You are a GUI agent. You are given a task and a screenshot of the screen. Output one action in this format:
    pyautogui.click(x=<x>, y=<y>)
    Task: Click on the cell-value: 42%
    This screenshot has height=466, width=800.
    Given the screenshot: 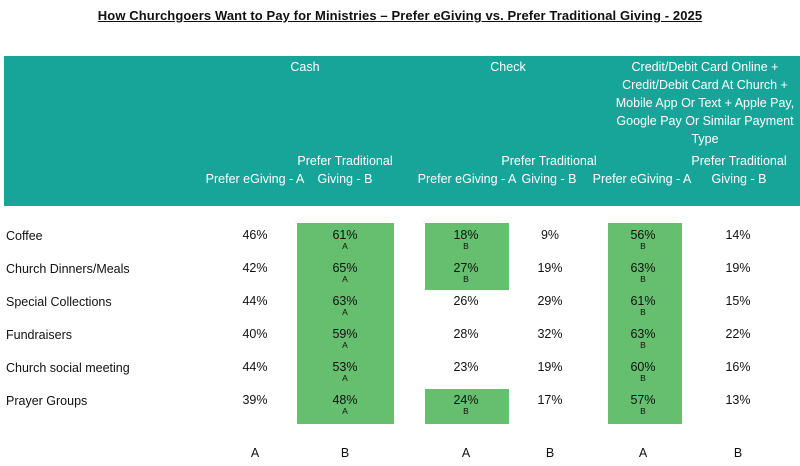 What is the action you would take?
    pyautogui.click(x=255, y=268)
    